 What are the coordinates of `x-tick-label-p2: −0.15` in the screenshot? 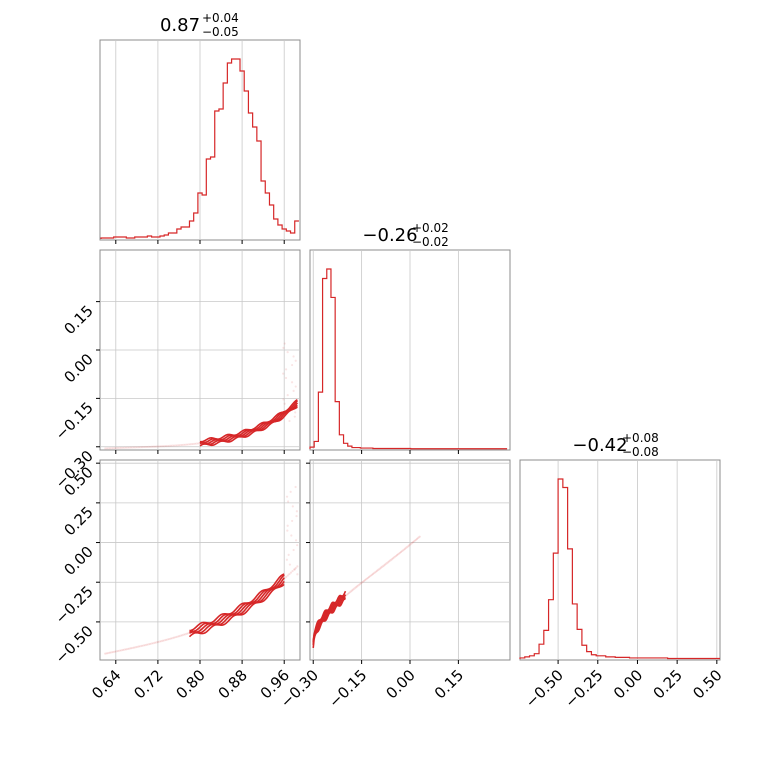 It's located at (347, 688).